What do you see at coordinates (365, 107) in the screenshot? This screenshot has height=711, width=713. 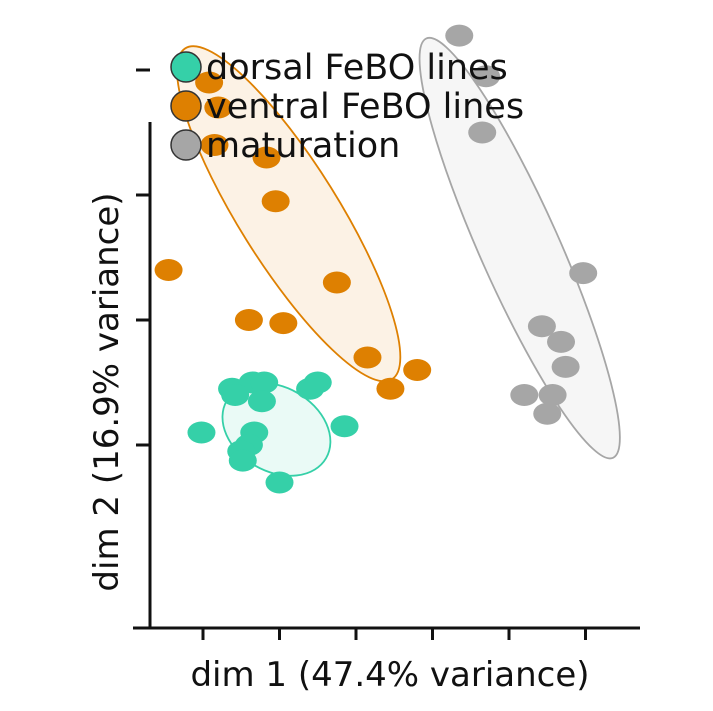 I see `legend-label-1: ventral FeBO lines` at bounding box center [365, 107].